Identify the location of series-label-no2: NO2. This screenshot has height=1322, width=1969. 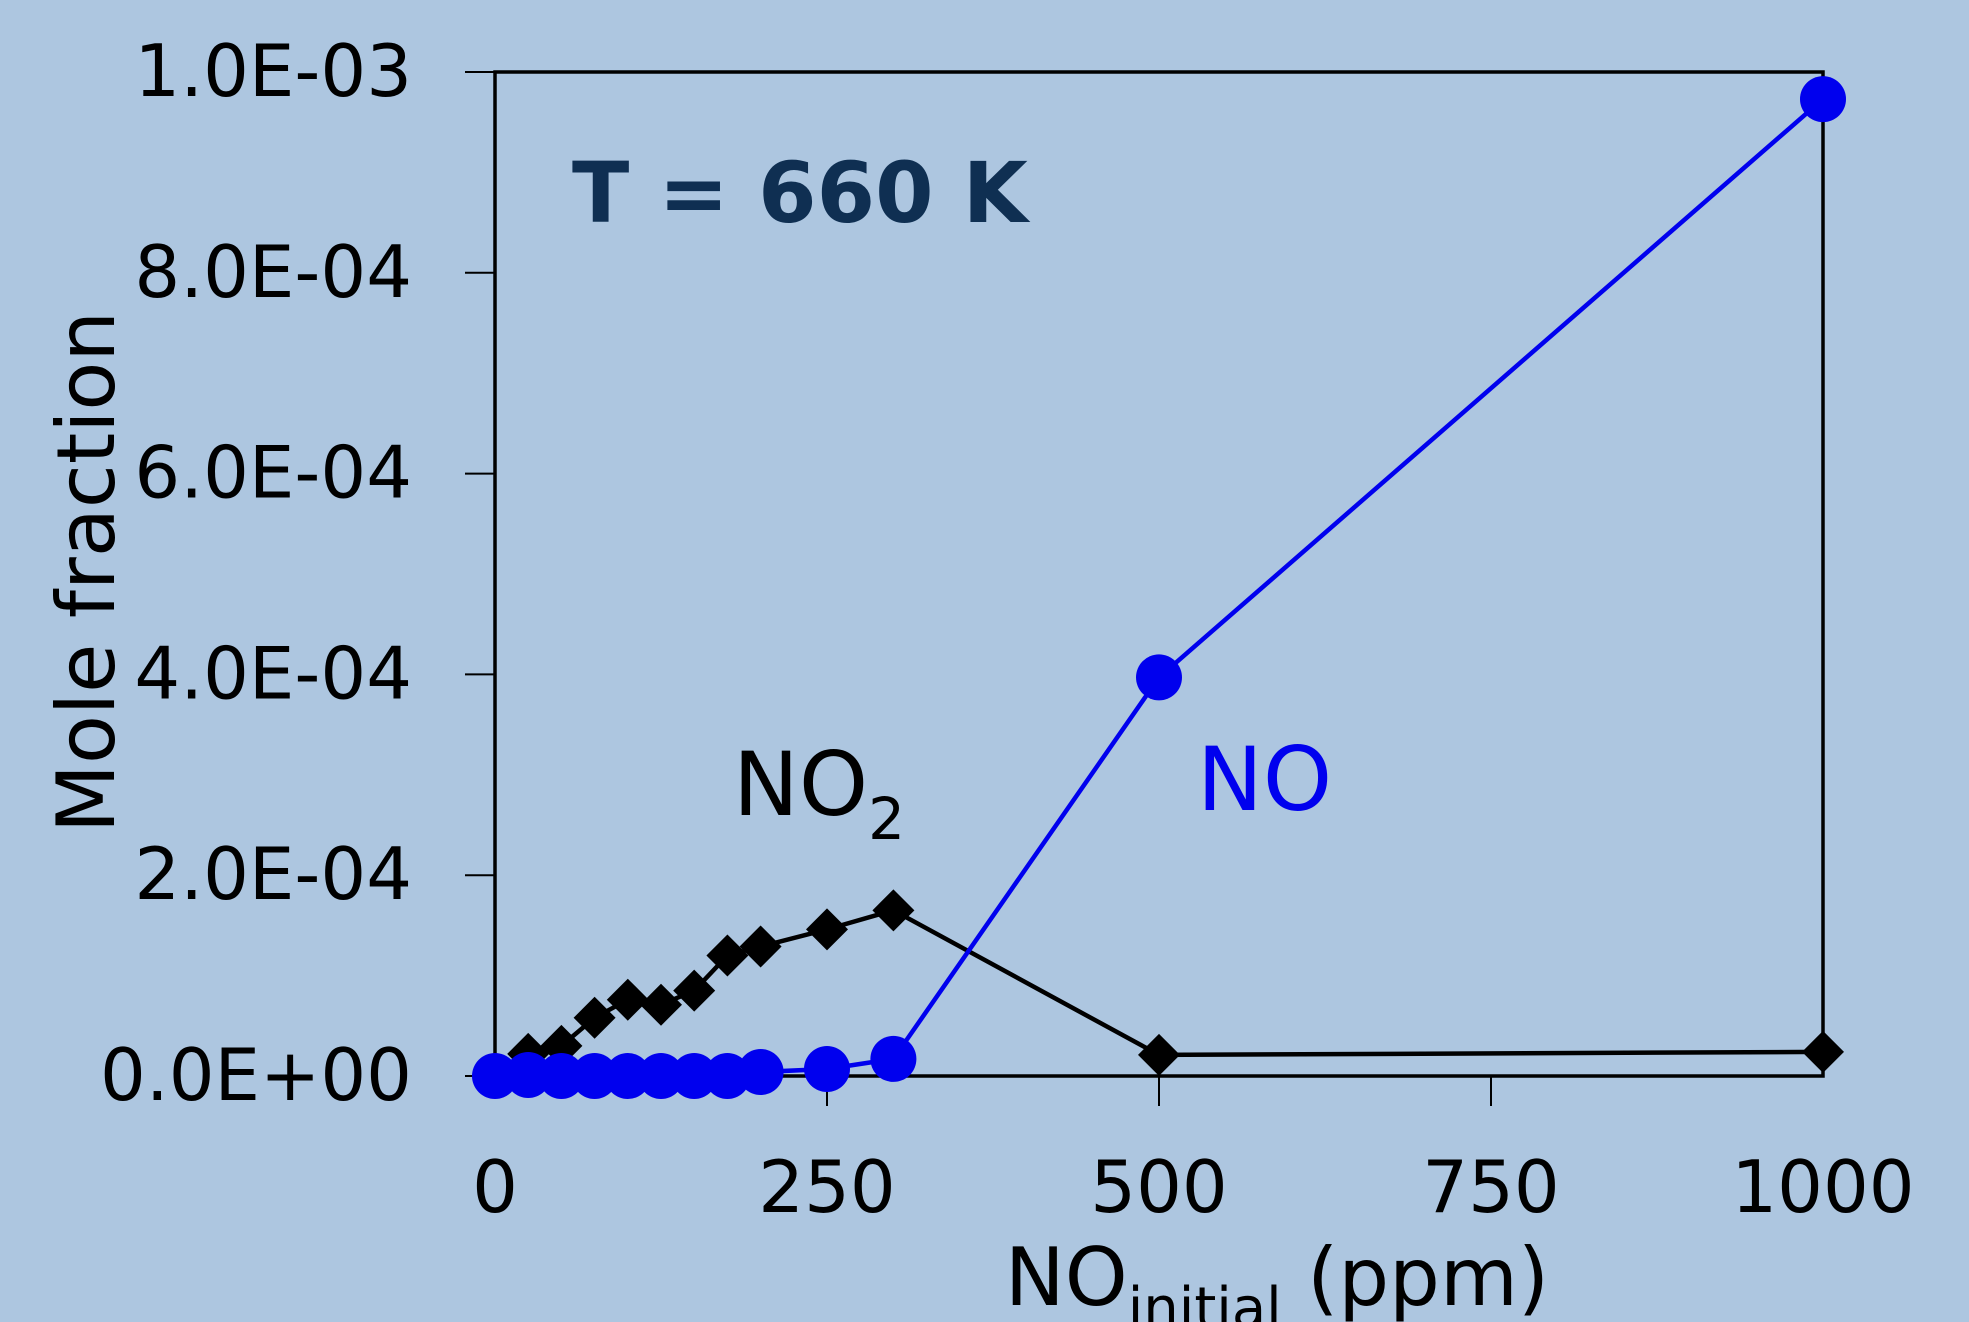
(819, 793).